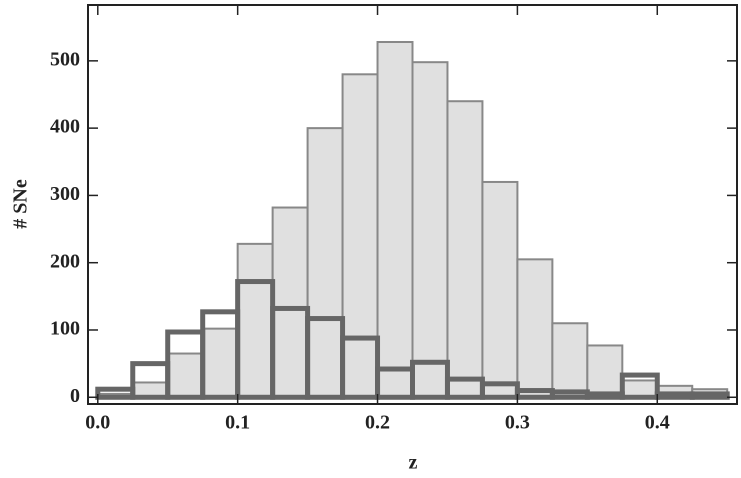  I want to click on x-tick-label: 0.4, so click(657, 423).